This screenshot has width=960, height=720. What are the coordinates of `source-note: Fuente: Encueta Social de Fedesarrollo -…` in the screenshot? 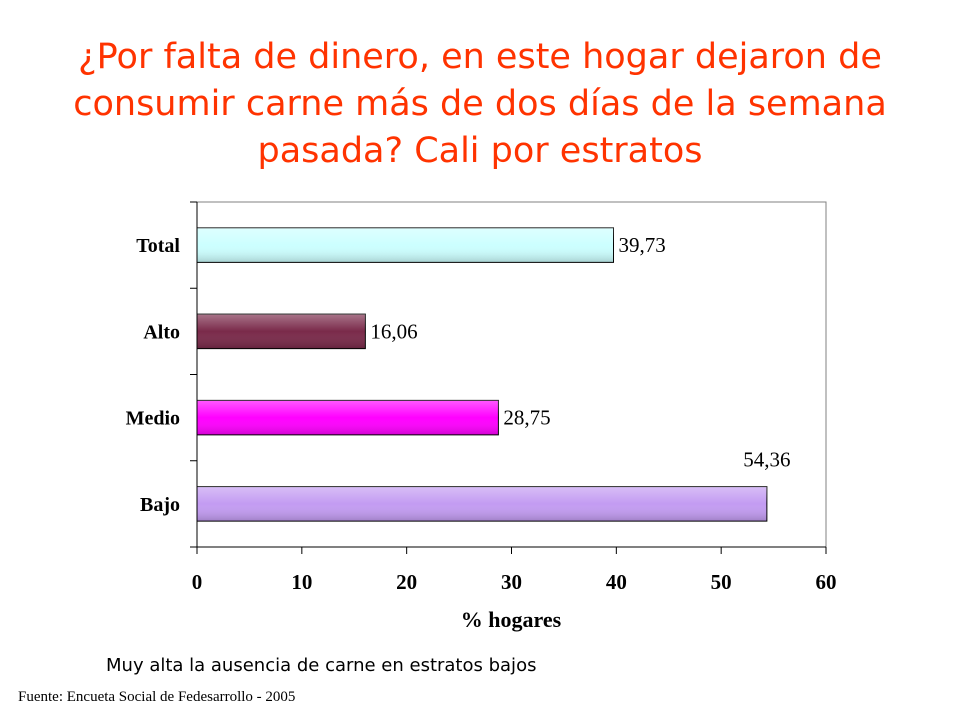 It's located at (157, 697).